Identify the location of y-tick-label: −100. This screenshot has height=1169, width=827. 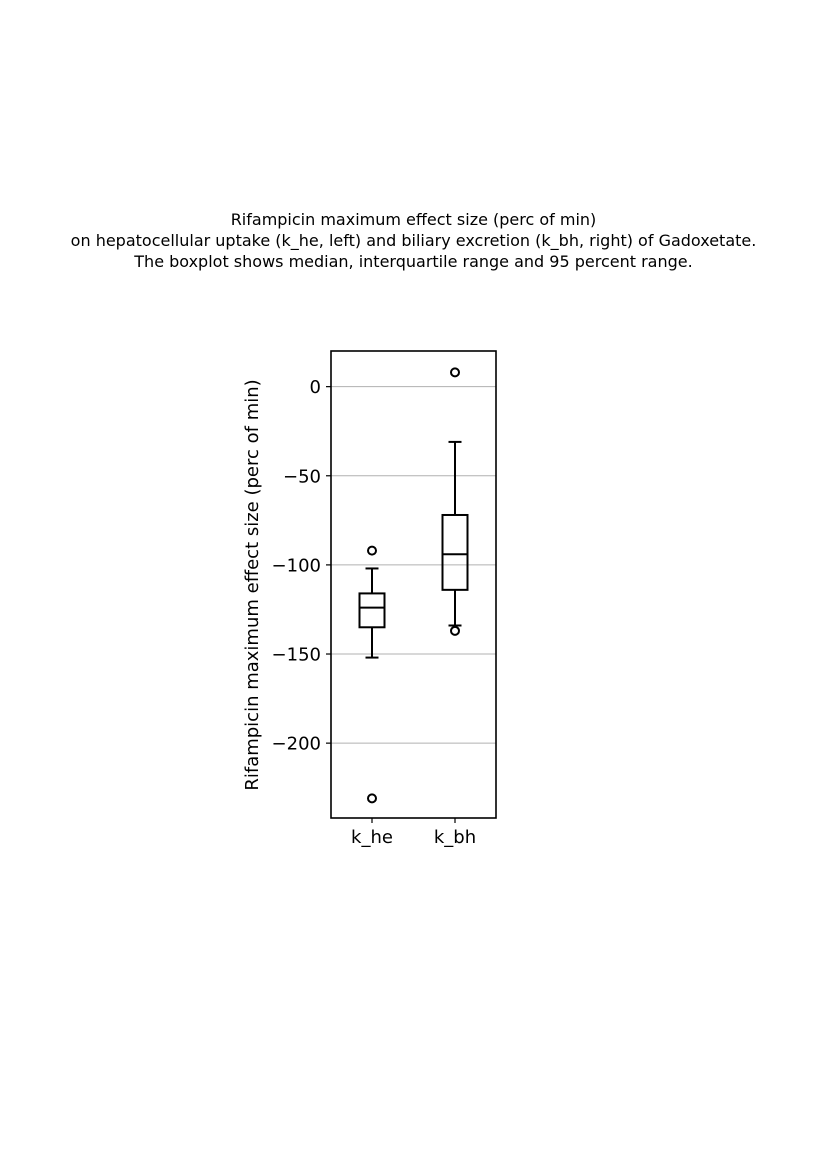
(296, 565).